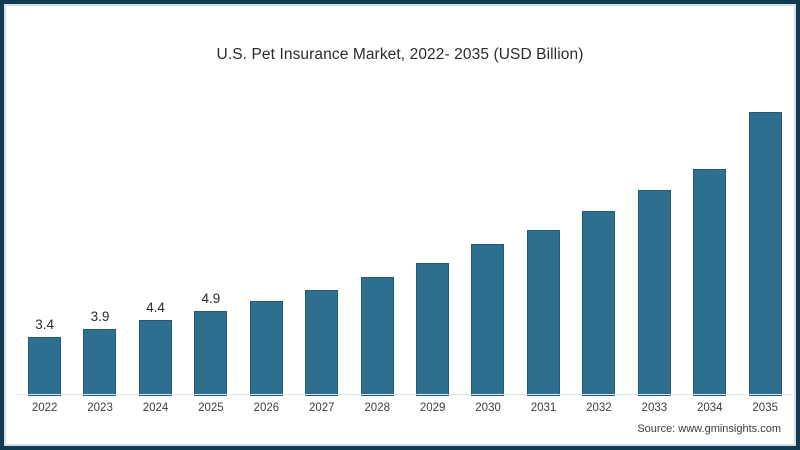 Image resolution: width=800 pixels, height=450 pixels. Describe the element at coordinates (266, 241) in the screenshot. I see `bar-column-2026` at that location.